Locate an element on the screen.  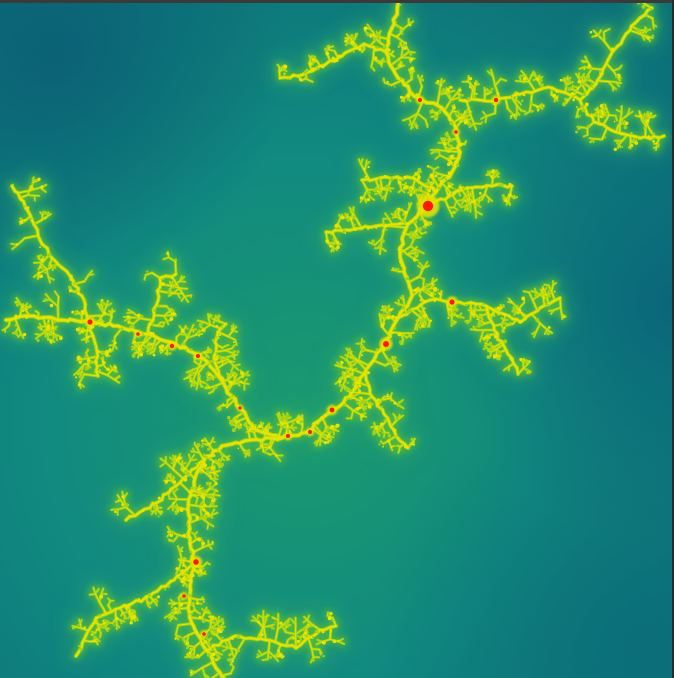
window-right-edge is located at coordinates (673, 339).